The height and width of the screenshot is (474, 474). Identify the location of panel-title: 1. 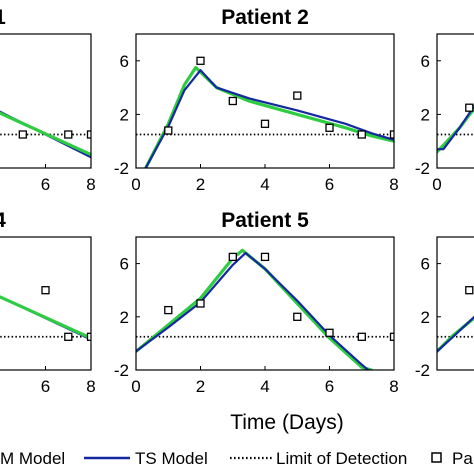
(3, 17).